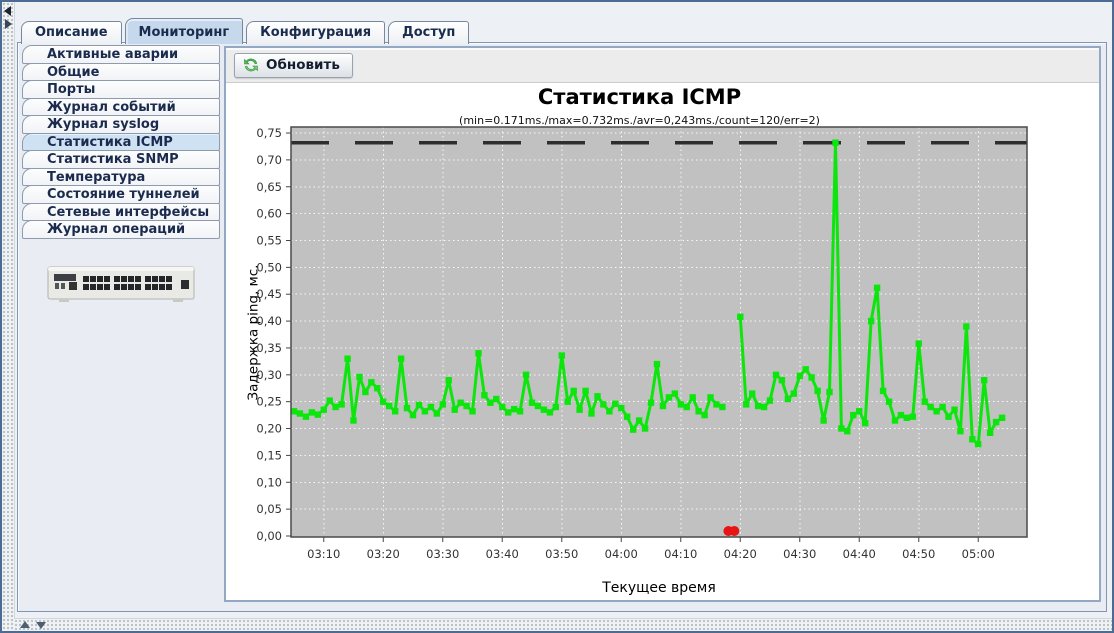 The height and width of the screenshot is (633, 1114). I want to click on y-tick-label: 0,10, so click(269, 482).